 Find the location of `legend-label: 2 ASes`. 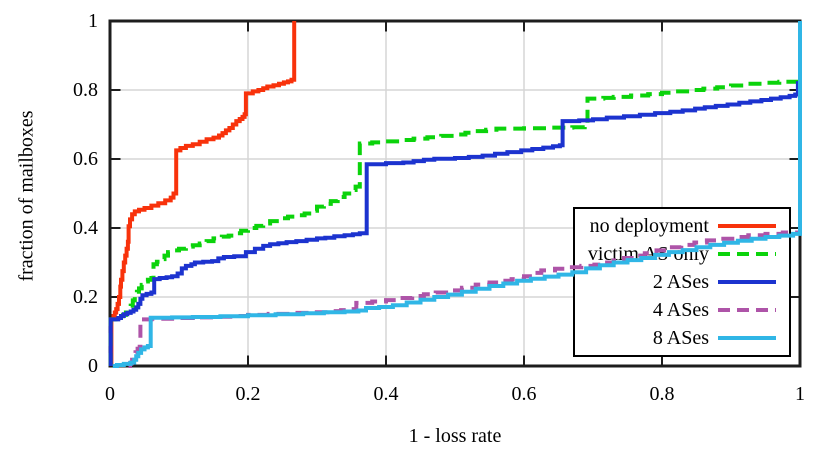

legend-label: 2 ASes is located at coordinates (680, 281).